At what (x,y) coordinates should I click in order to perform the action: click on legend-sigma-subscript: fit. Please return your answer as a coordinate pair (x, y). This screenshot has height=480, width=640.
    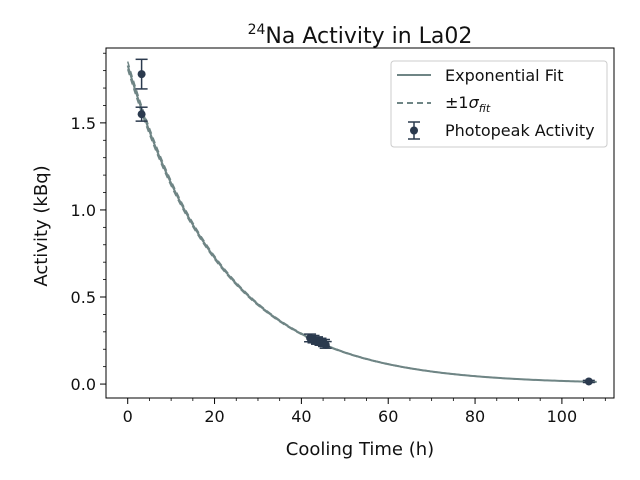
    Looking at the image, I should click on (485, 108).